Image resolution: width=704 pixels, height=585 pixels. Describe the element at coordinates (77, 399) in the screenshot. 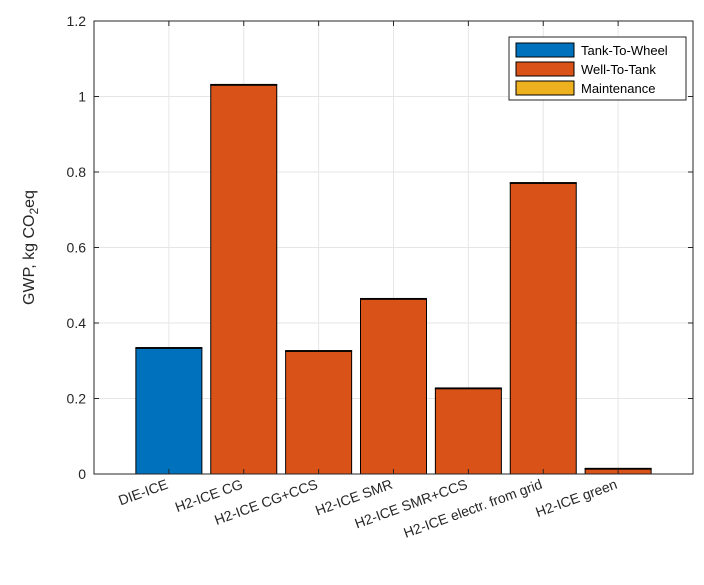

I see `y-tick-label: 0.2` at that location.